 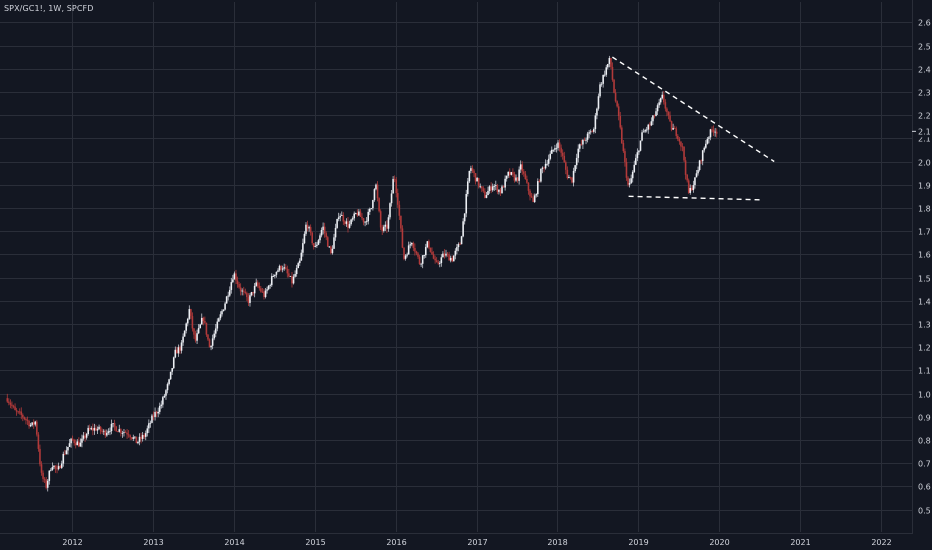 What do you see at coordinates (924, 139) in the screenshot?
I see `y-tick-label: 2.1` at bounding box center [924, 139].